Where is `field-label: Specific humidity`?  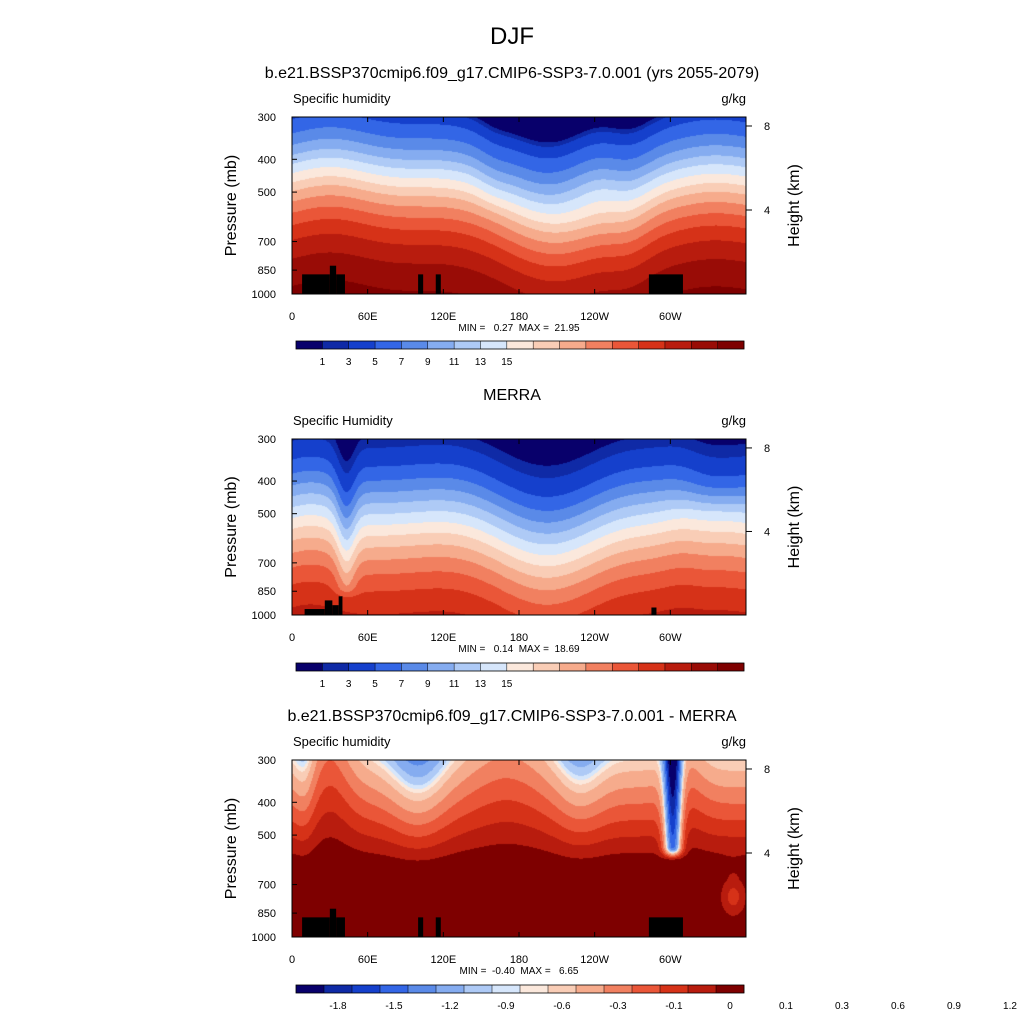
field-label: Specific humidity is located at coordinates (342, 741).